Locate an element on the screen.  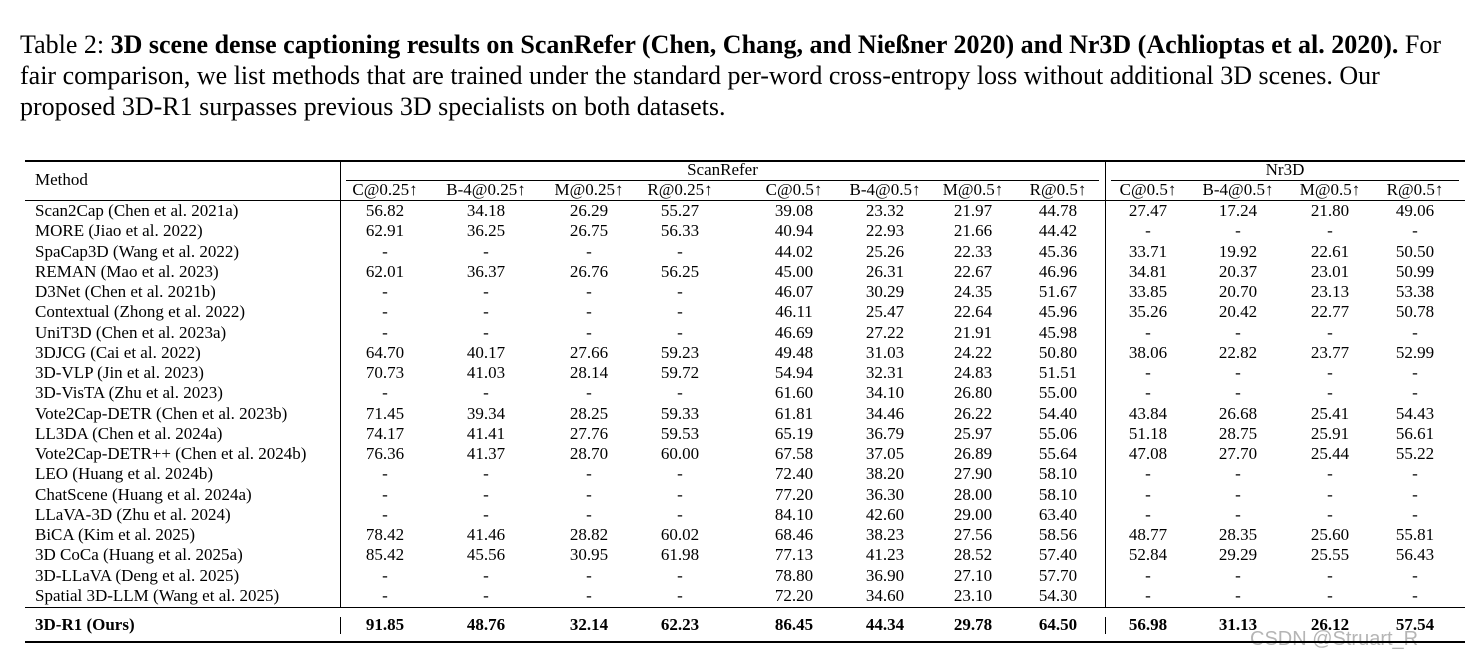
value-cell: 51.51 is located at coordinates (1058, 373).